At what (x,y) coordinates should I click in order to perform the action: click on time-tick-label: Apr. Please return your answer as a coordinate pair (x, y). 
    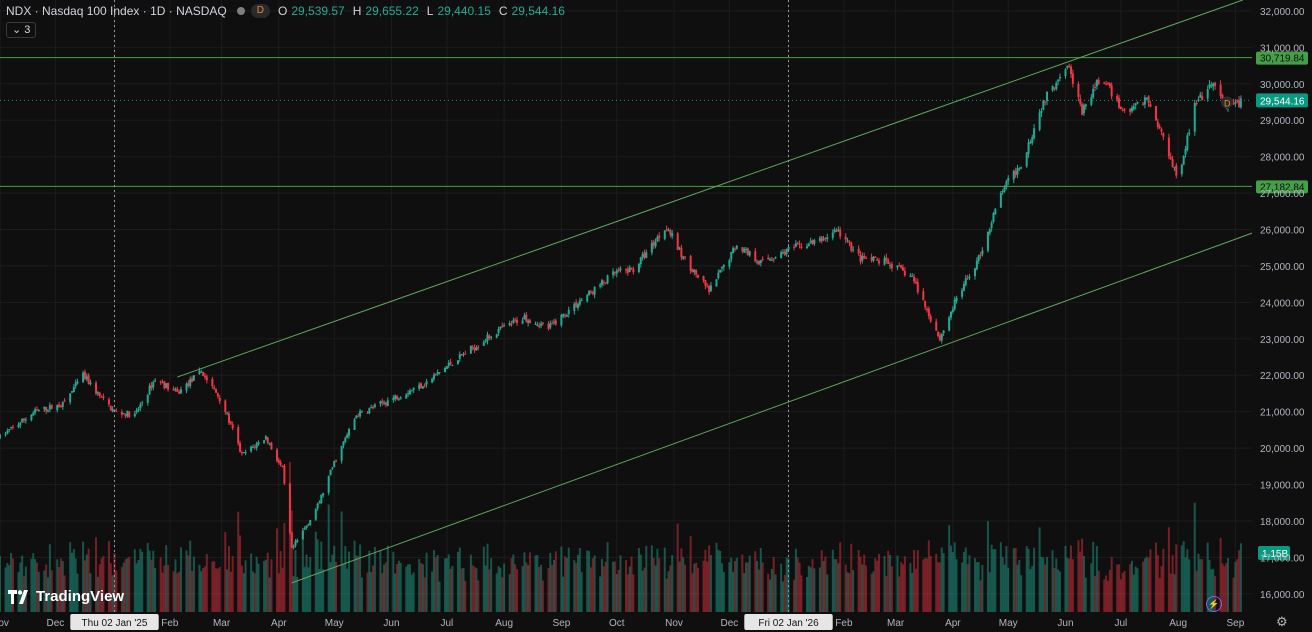
    Looking at the image, I should click on (953, 623).